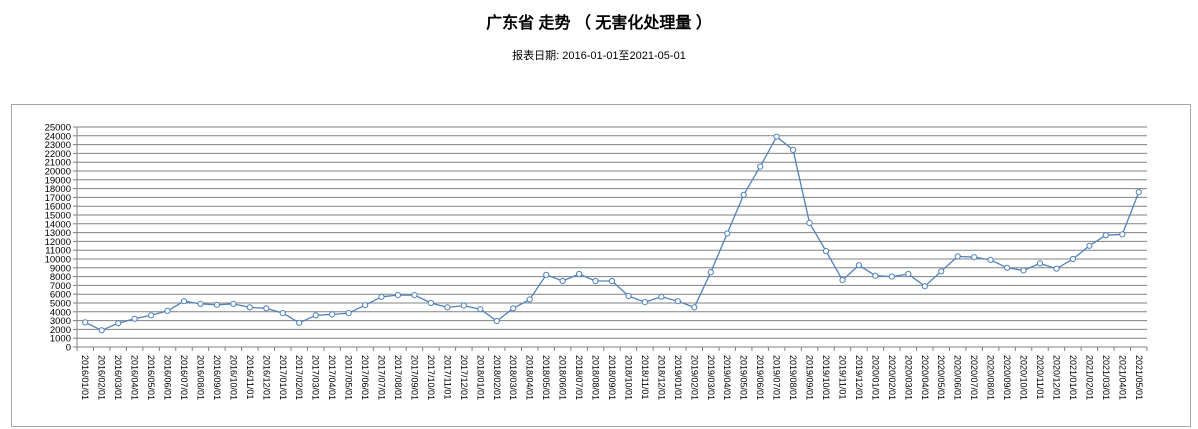  What do you see at coordinates (599, 23) in the screenshot?
I see `chart-title: 广东省 走势 （ 无害化处理量 ）` at bounding box center [599, 23].